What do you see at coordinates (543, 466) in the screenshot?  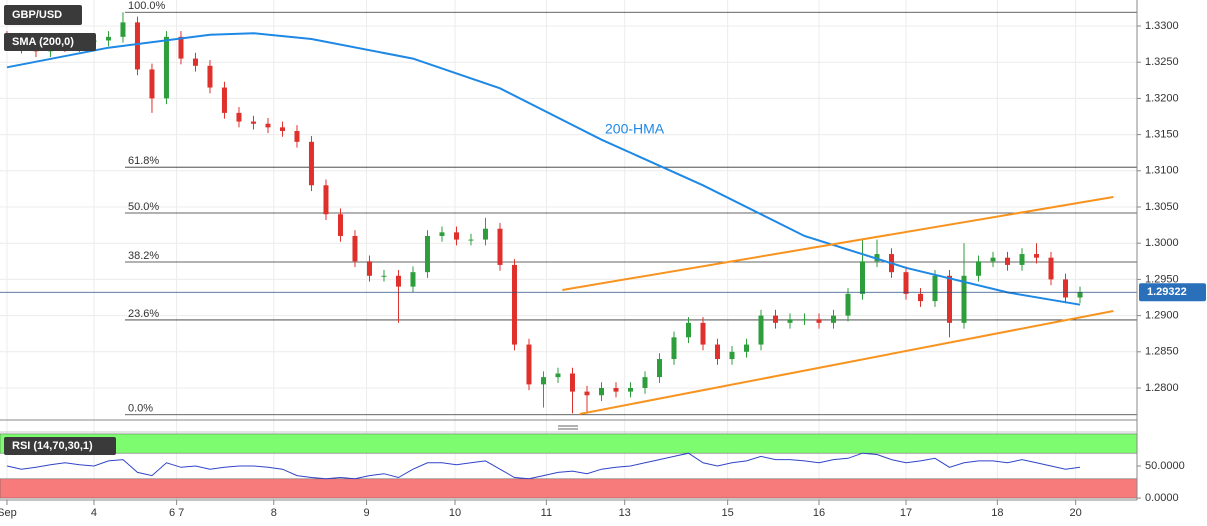 I see `series-line` at bounding box center [543, 466].